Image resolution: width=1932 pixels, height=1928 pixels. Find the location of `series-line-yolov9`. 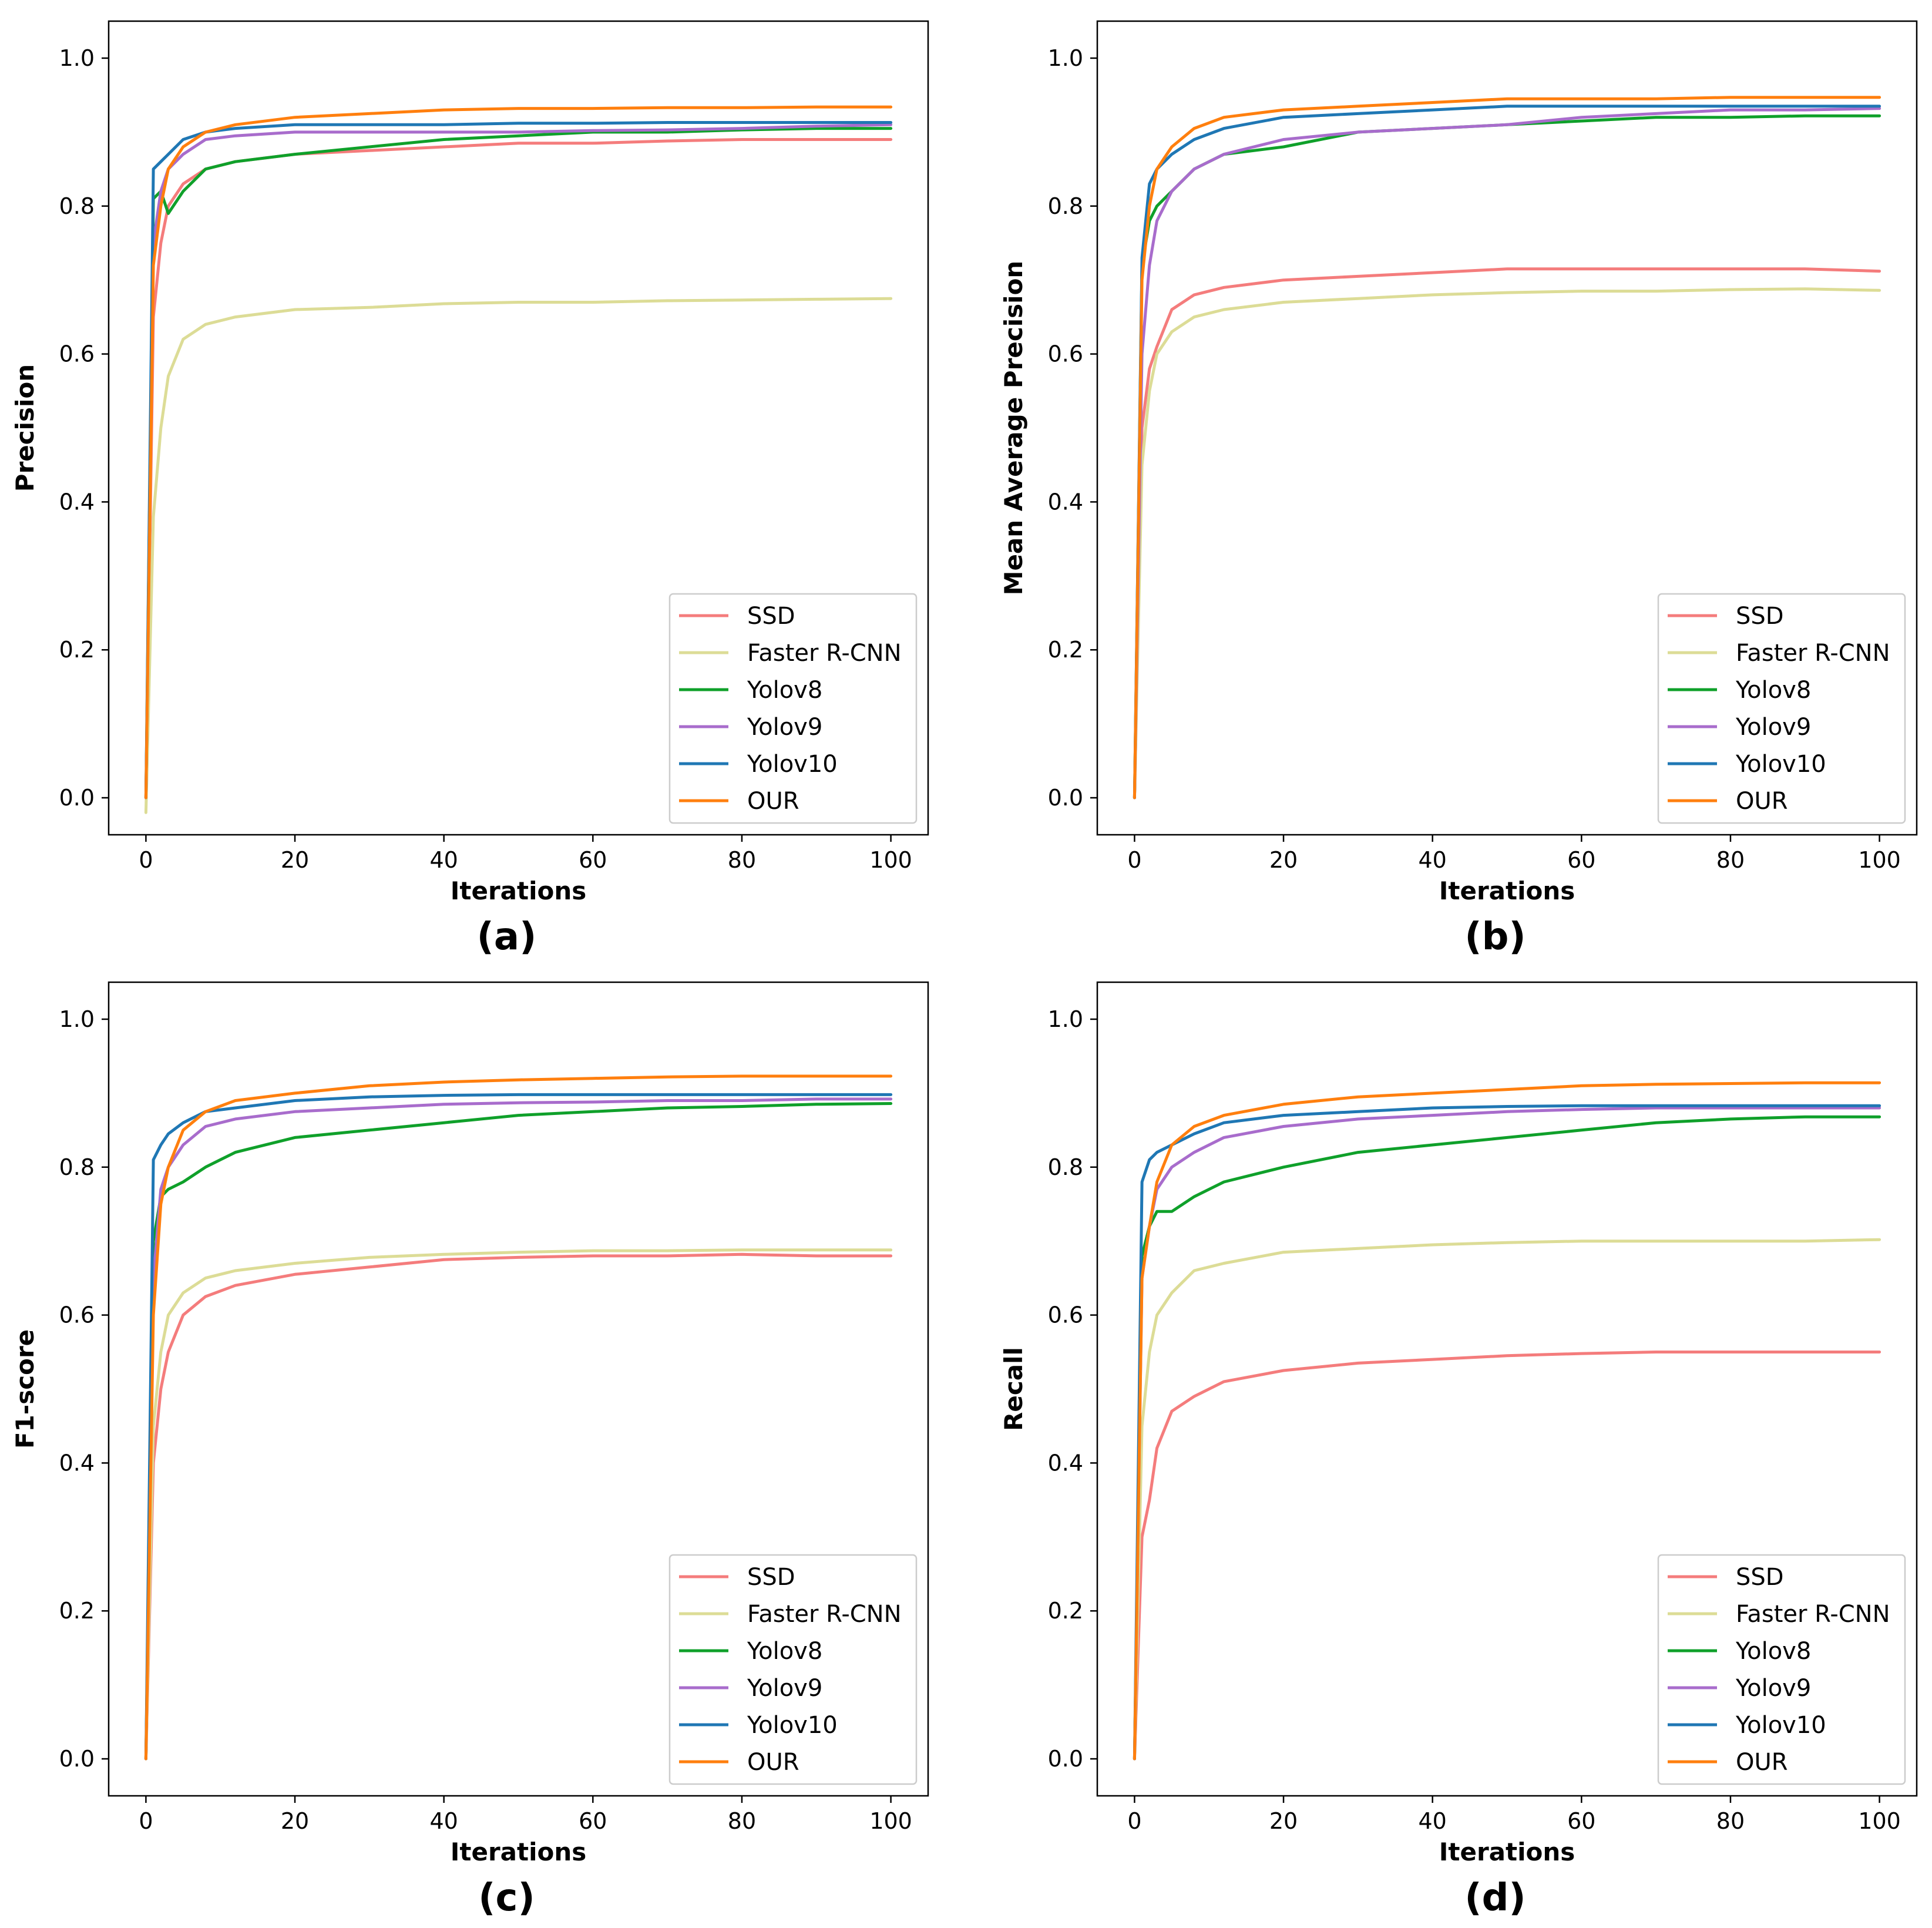

series-line-yolov9 is located at coordinates (1507, 453).